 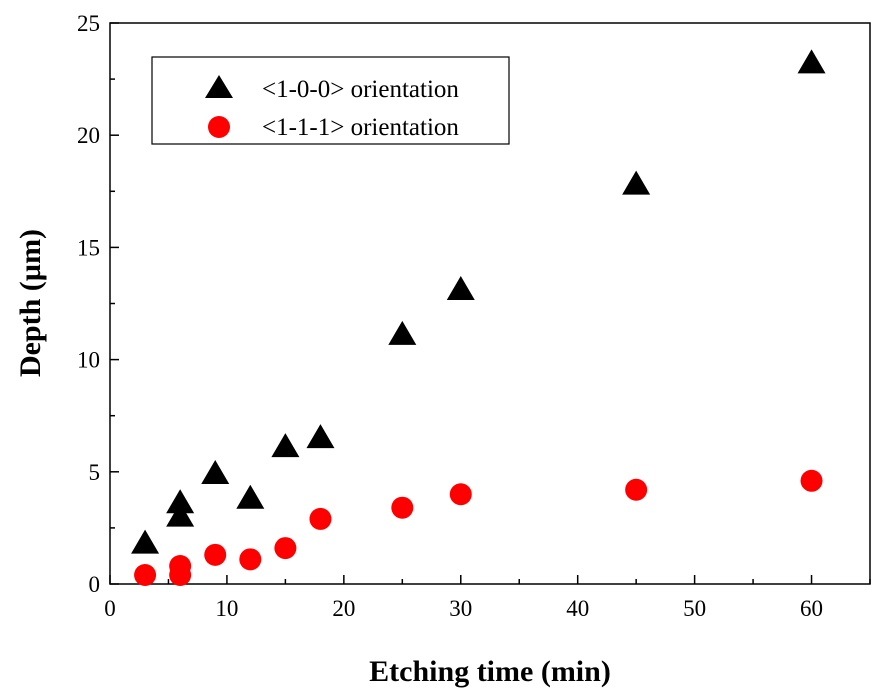 What do you see at coordinates (490, 671) in the screenshot?
I see `x-axis-title: Etching time (min)` at bounding box center [490, 671].